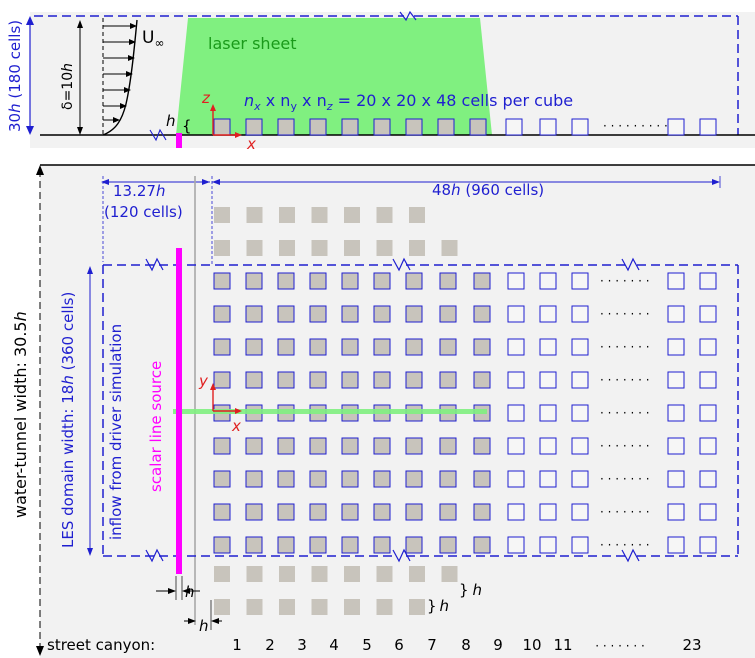 The height and width of the screenshot is (658, 755). I want to click on street-canyon-number: 5, so click(367, 645).